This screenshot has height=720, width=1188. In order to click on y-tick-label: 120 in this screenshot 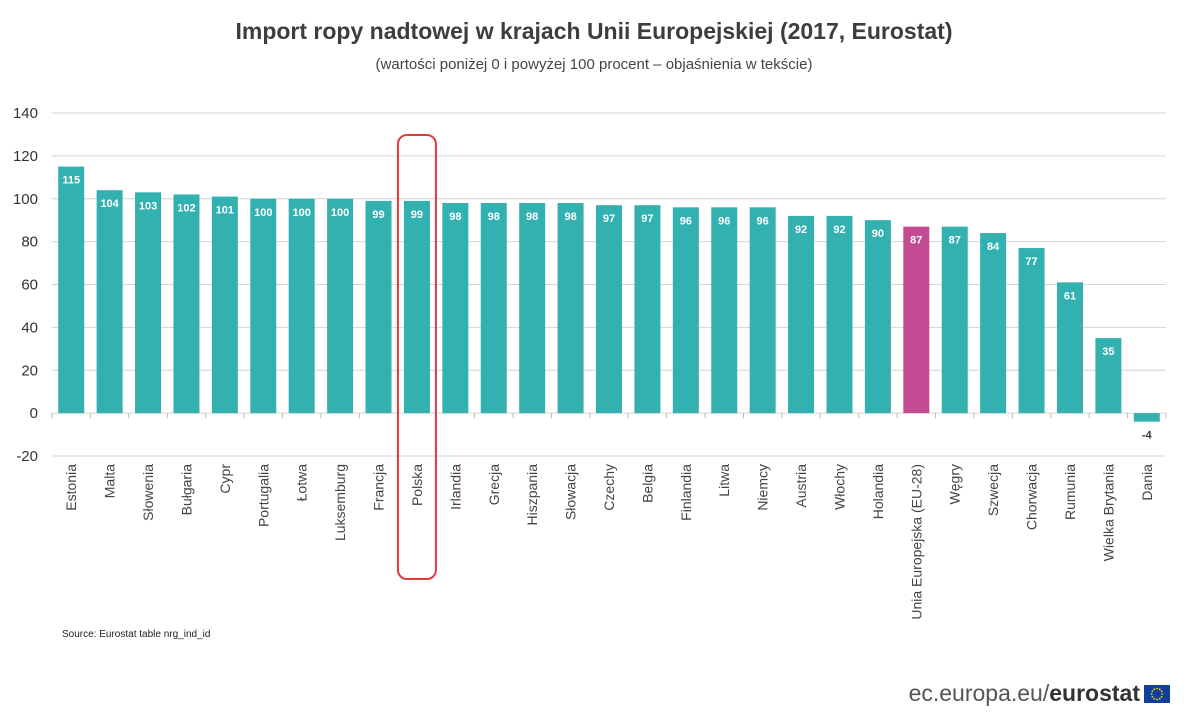, I will do `click(25, 156)`.